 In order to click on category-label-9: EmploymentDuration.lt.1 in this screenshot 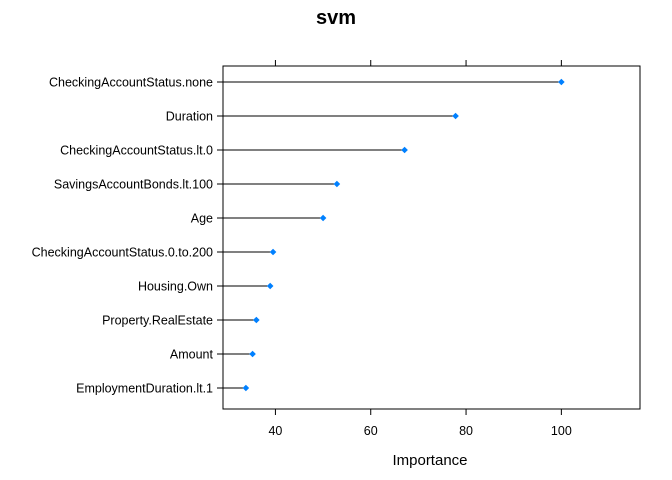, I will do `click(144, 389)`.